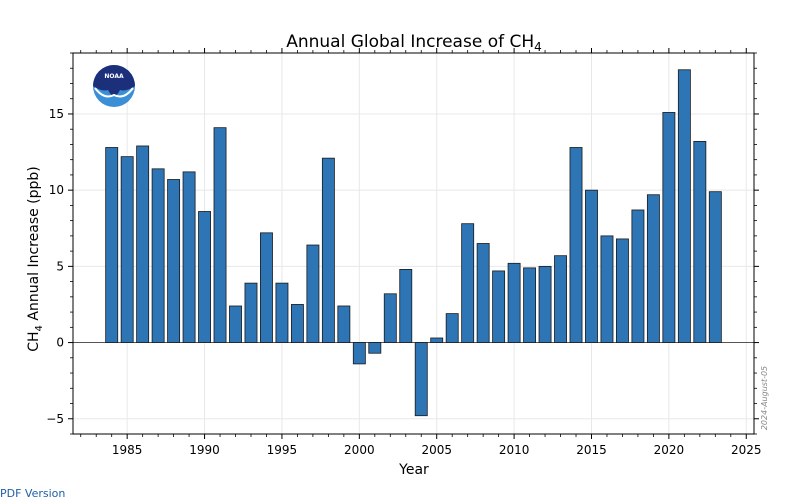 This screenshot has height=500, width=809. I want to click on bar-1995, so click(282, 312).